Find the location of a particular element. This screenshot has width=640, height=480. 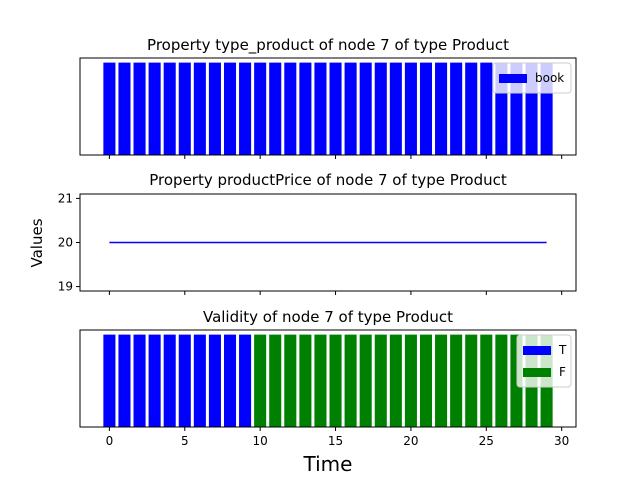

y-tick-label: 21 is located at coordinates (65, 198).